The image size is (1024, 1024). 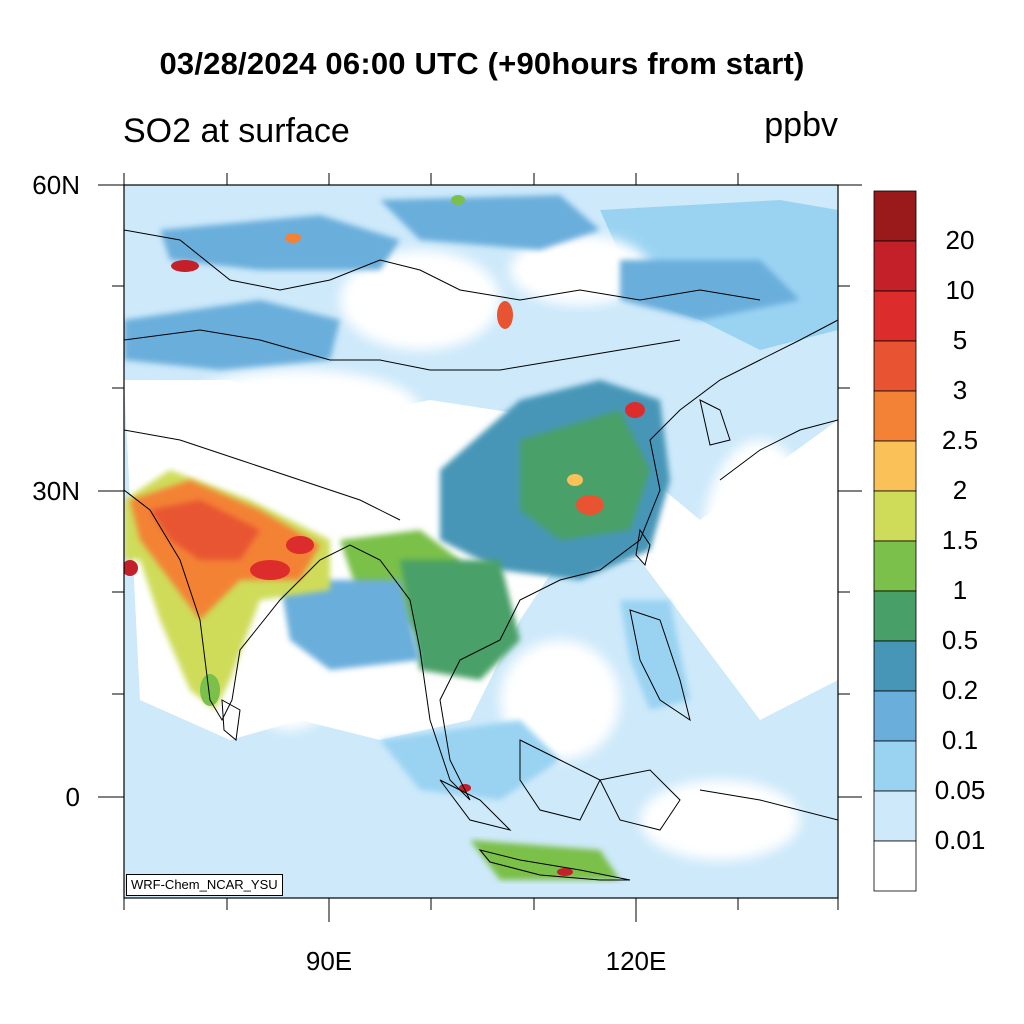 I want to click on colorbar-level-label: 0.05, so click(x=960, y=790).